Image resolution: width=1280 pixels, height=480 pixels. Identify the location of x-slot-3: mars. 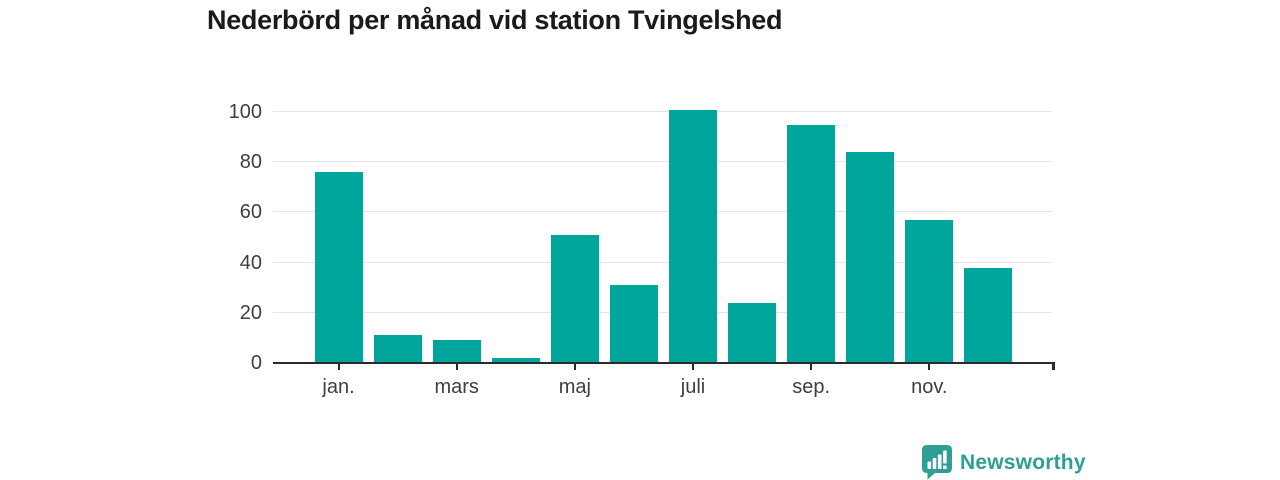
(456, 381).